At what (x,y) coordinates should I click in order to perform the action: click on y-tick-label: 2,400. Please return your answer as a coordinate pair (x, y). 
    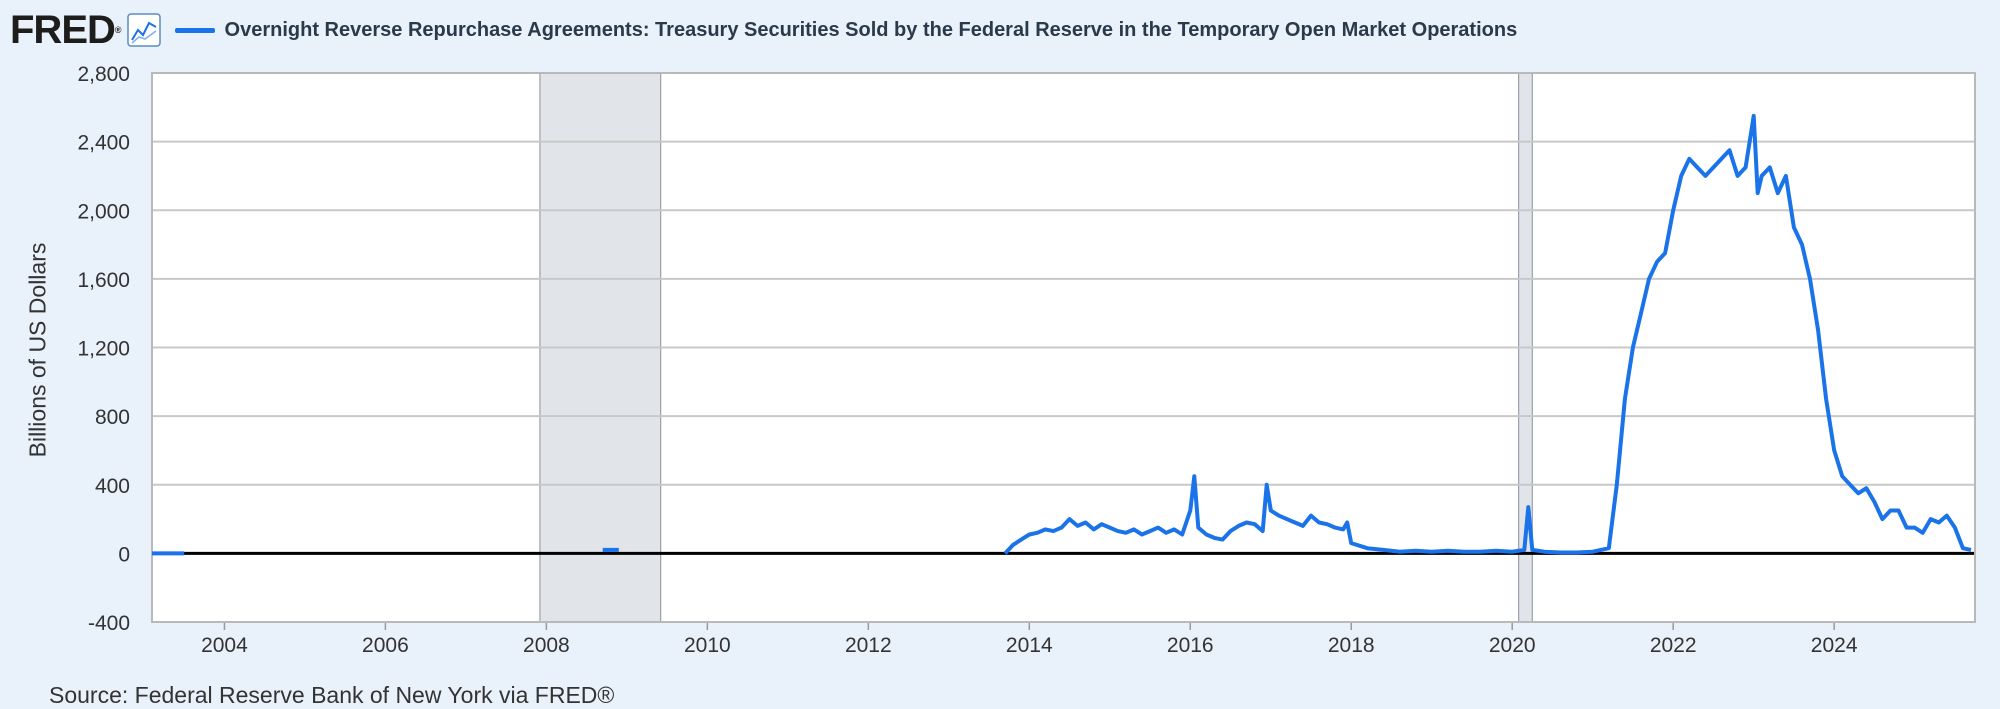
    Looking at the image, I should click on (103, 143).